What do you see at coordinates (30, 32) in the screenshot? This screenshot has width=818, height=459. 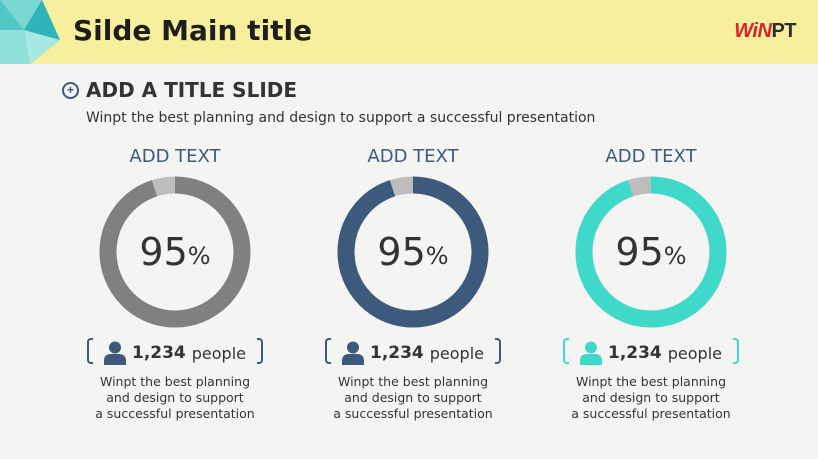 I see `header-decoration` at bounding box center [30, 32].